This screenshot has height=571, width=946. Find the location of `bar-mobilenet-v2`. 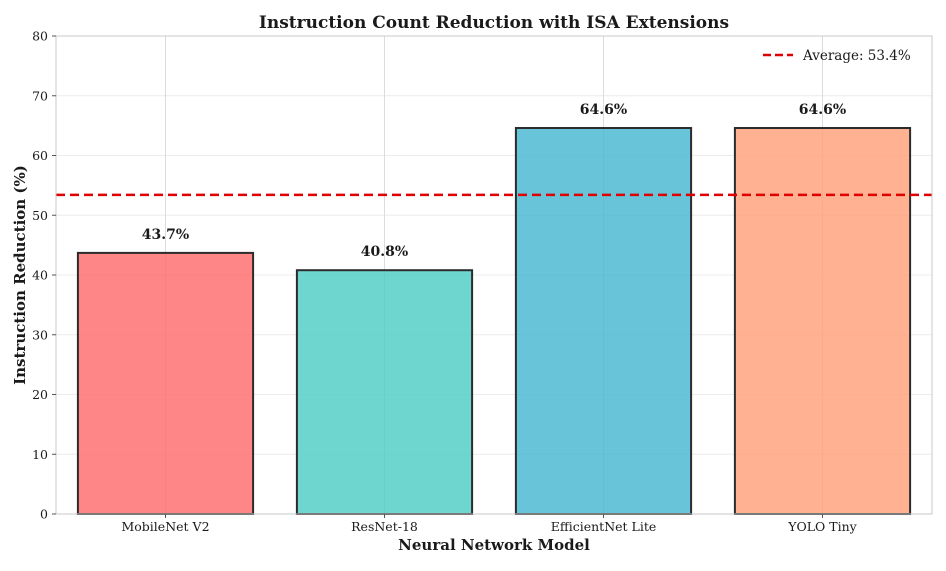

bar-mobilenet-v2 is located at coordinates (165, 383).